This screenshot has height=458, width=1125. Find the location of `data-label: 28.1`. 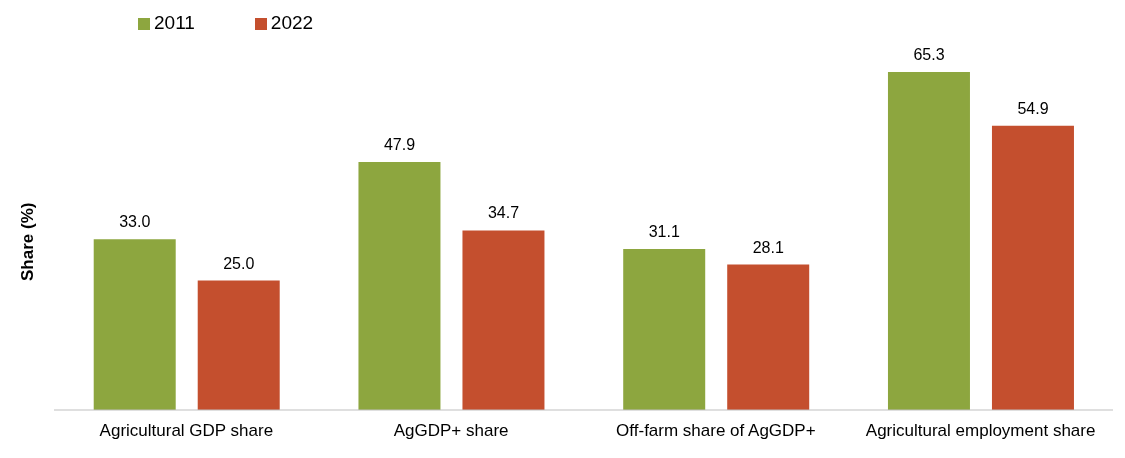

data-label: 28.1 is located at coordinates (768, 247).